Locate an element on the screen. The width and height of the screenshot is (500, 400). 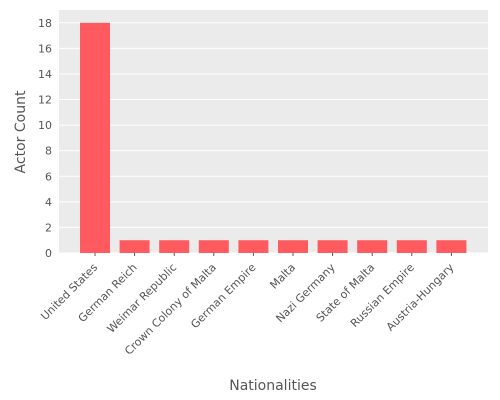
y-tick-label: 12 is located at coordinates (45, 100).